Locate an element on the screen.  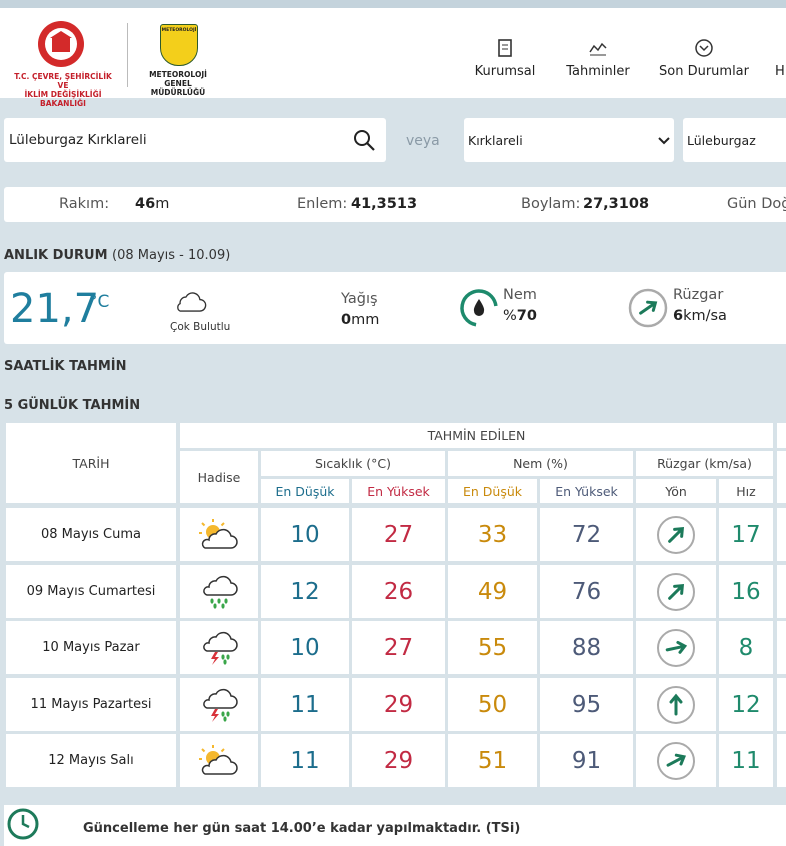
wind-speed: 11 is located at coordinates (746, 760).